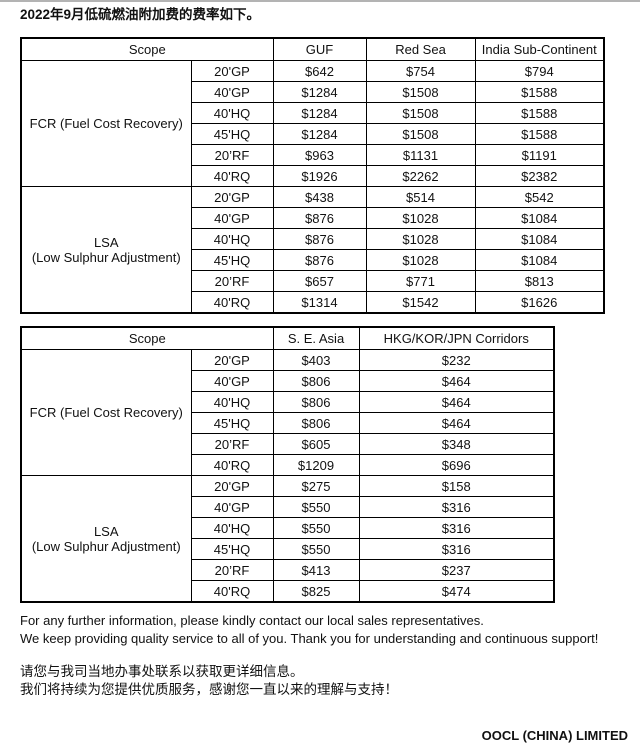  Describe the element at coordinates (539, 281) in the screenshot. I see `rate-value-cell: $813` at that location.